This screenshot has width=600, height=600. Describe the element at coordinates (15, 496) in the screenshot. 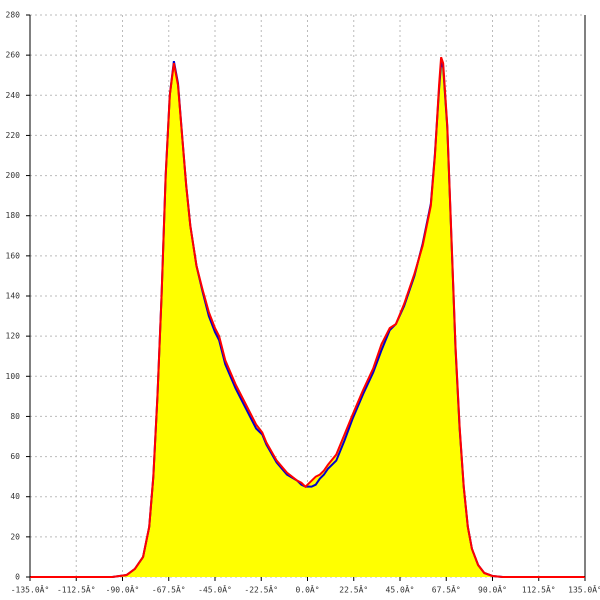

I see `y-tick-label: 40` at that location.